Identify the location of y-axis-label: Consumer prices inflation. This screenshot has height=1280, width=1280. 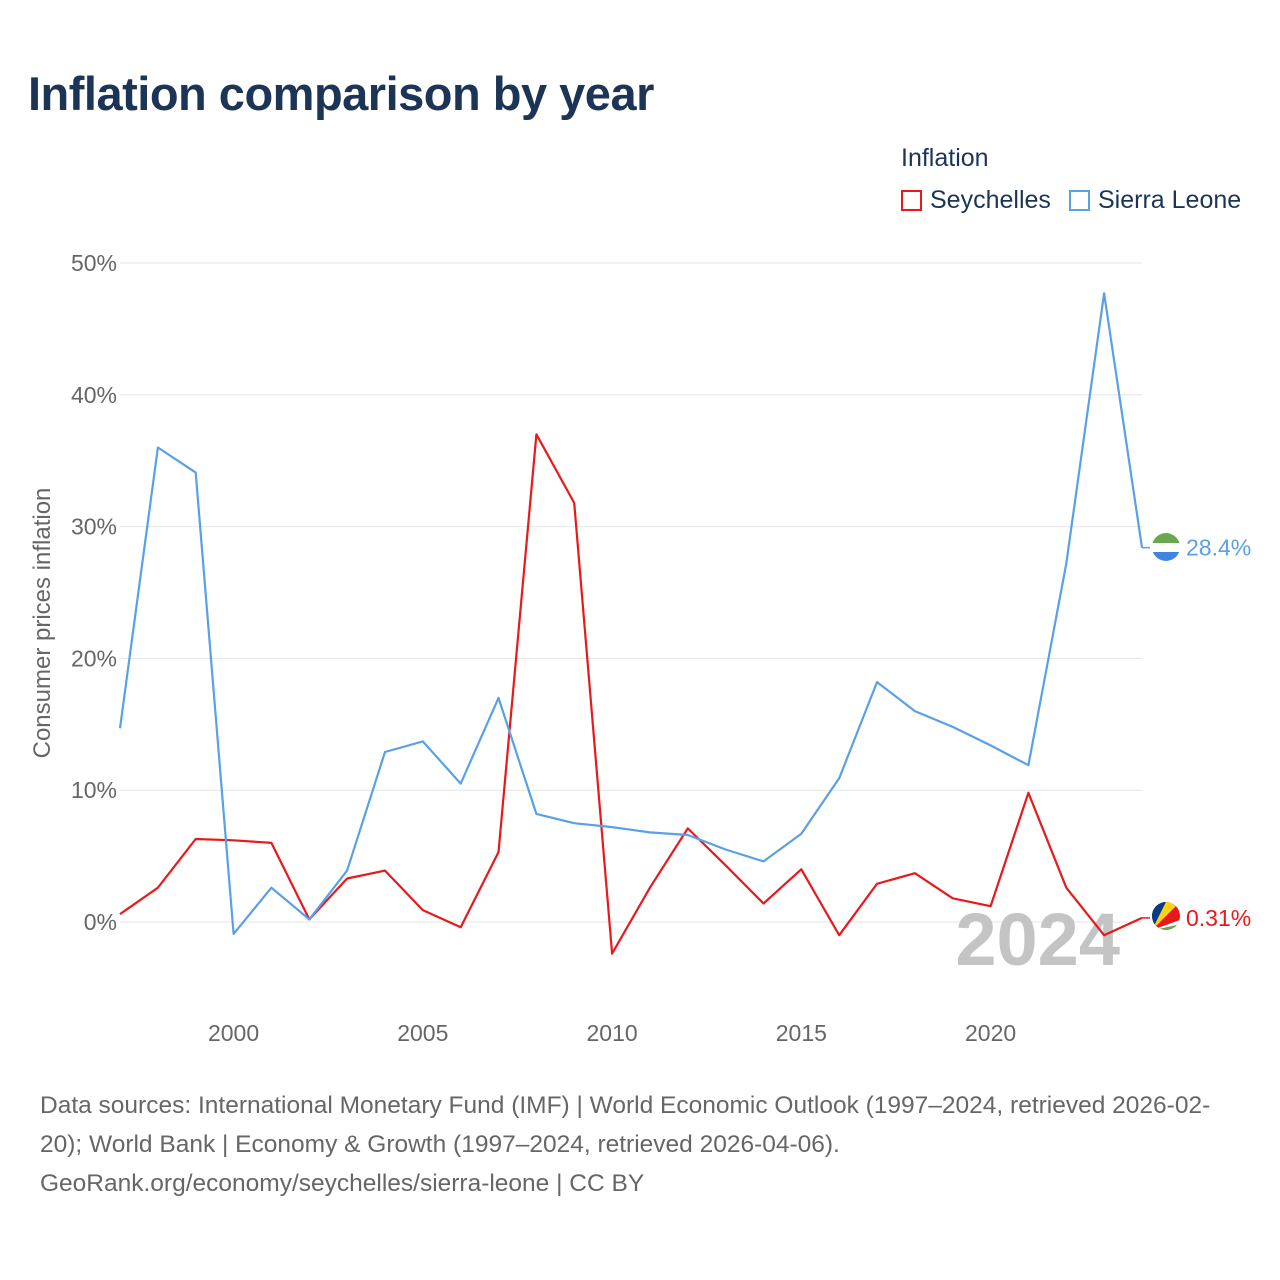
(42, 623).